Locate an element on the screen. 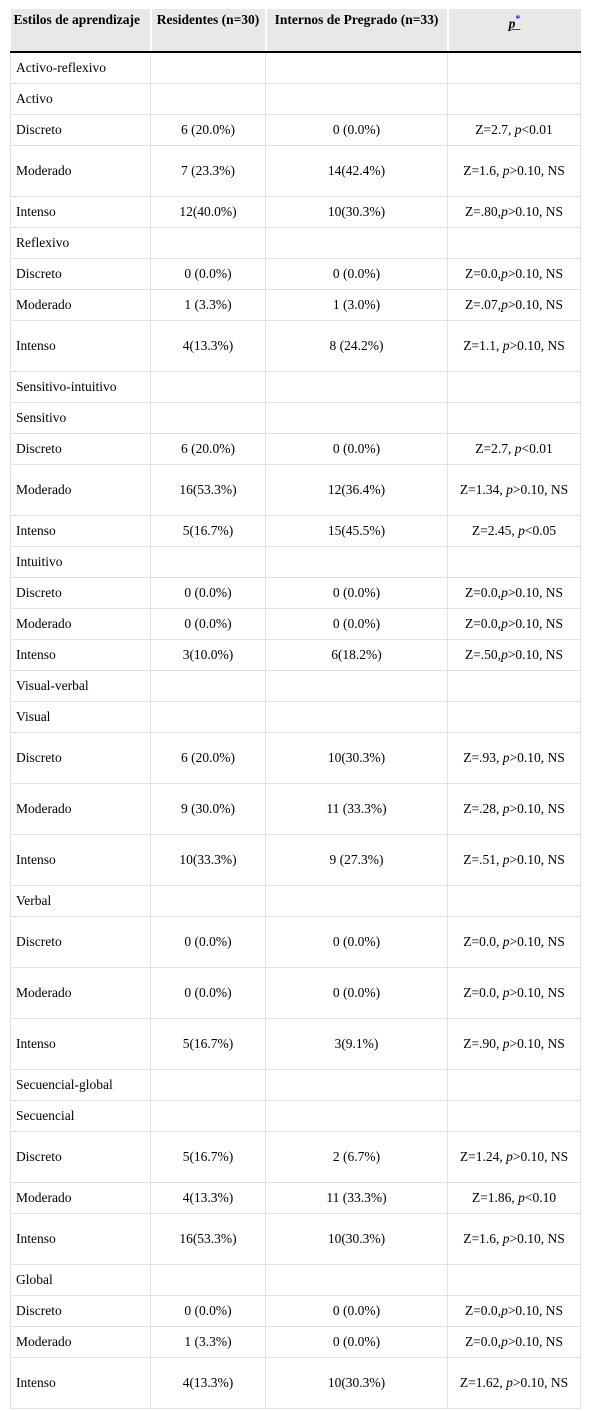  p-value-cell: Z=1.34, p>0.10, NS is located at coordinates (514, 490).